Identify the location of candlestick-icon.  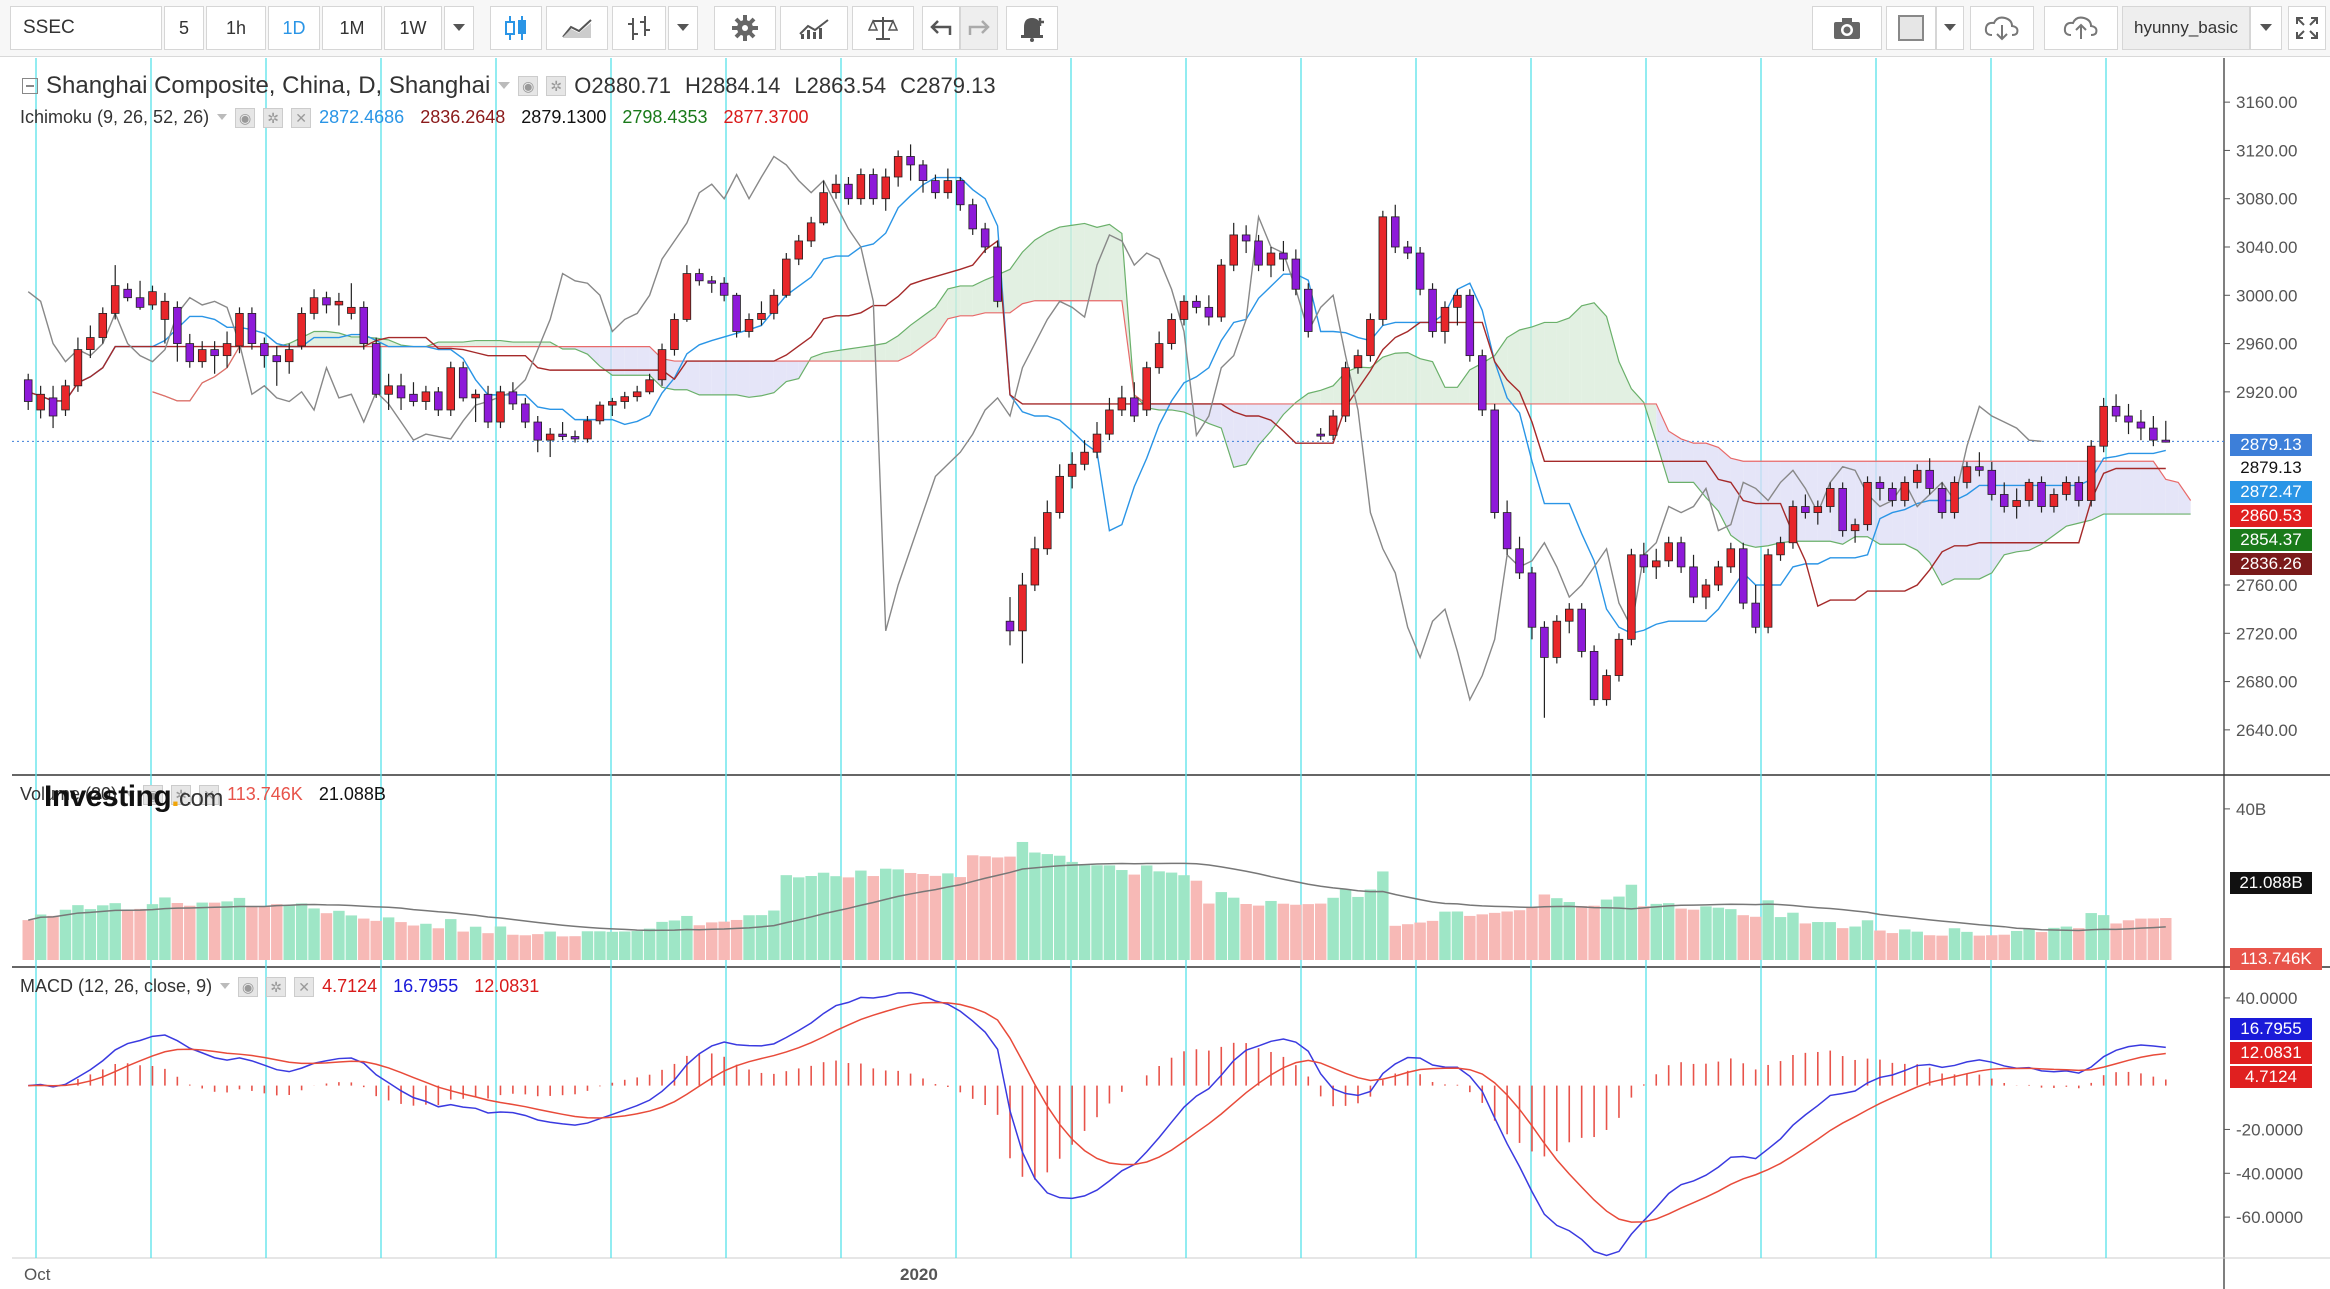
(515, 28).